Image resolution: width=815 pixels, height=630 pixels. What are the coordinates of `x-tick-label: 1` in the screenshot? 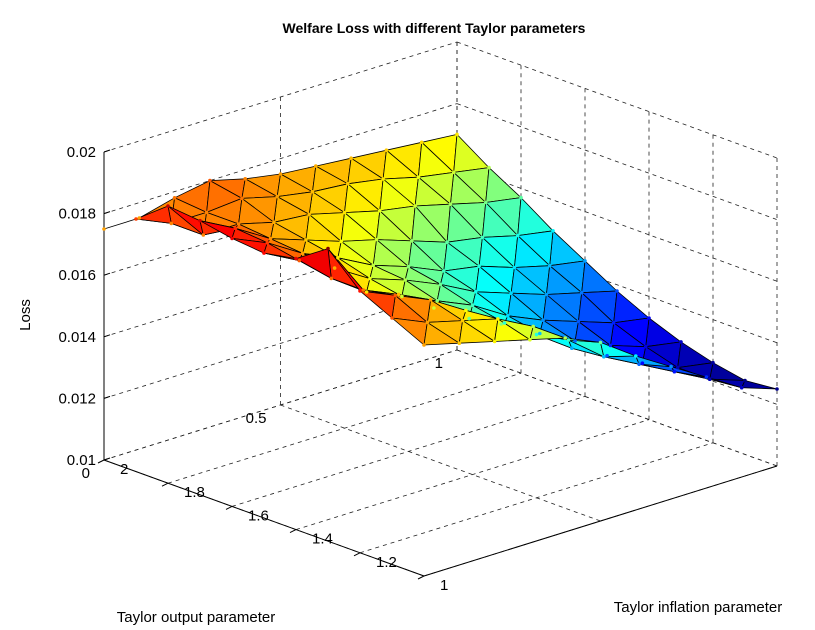 It's located at (444, 585).